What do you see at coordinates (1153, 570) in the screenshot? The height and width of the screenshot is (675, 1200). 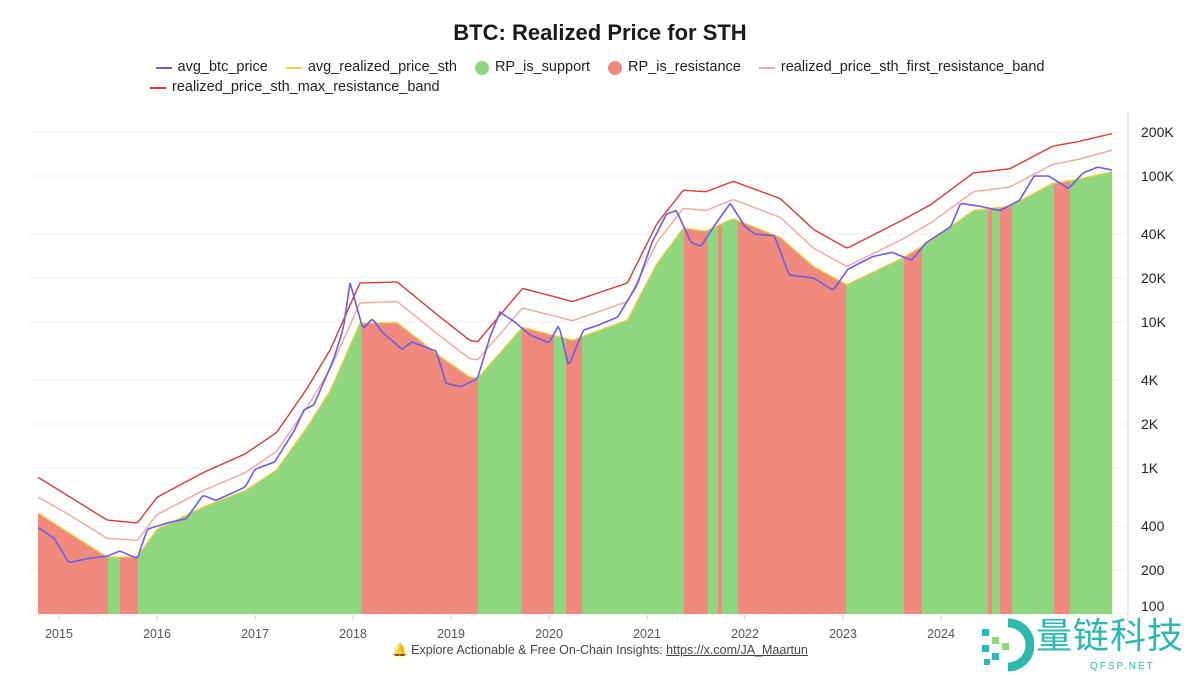 I see `y-tick-label: 200` at bounding box center [1153, 570].